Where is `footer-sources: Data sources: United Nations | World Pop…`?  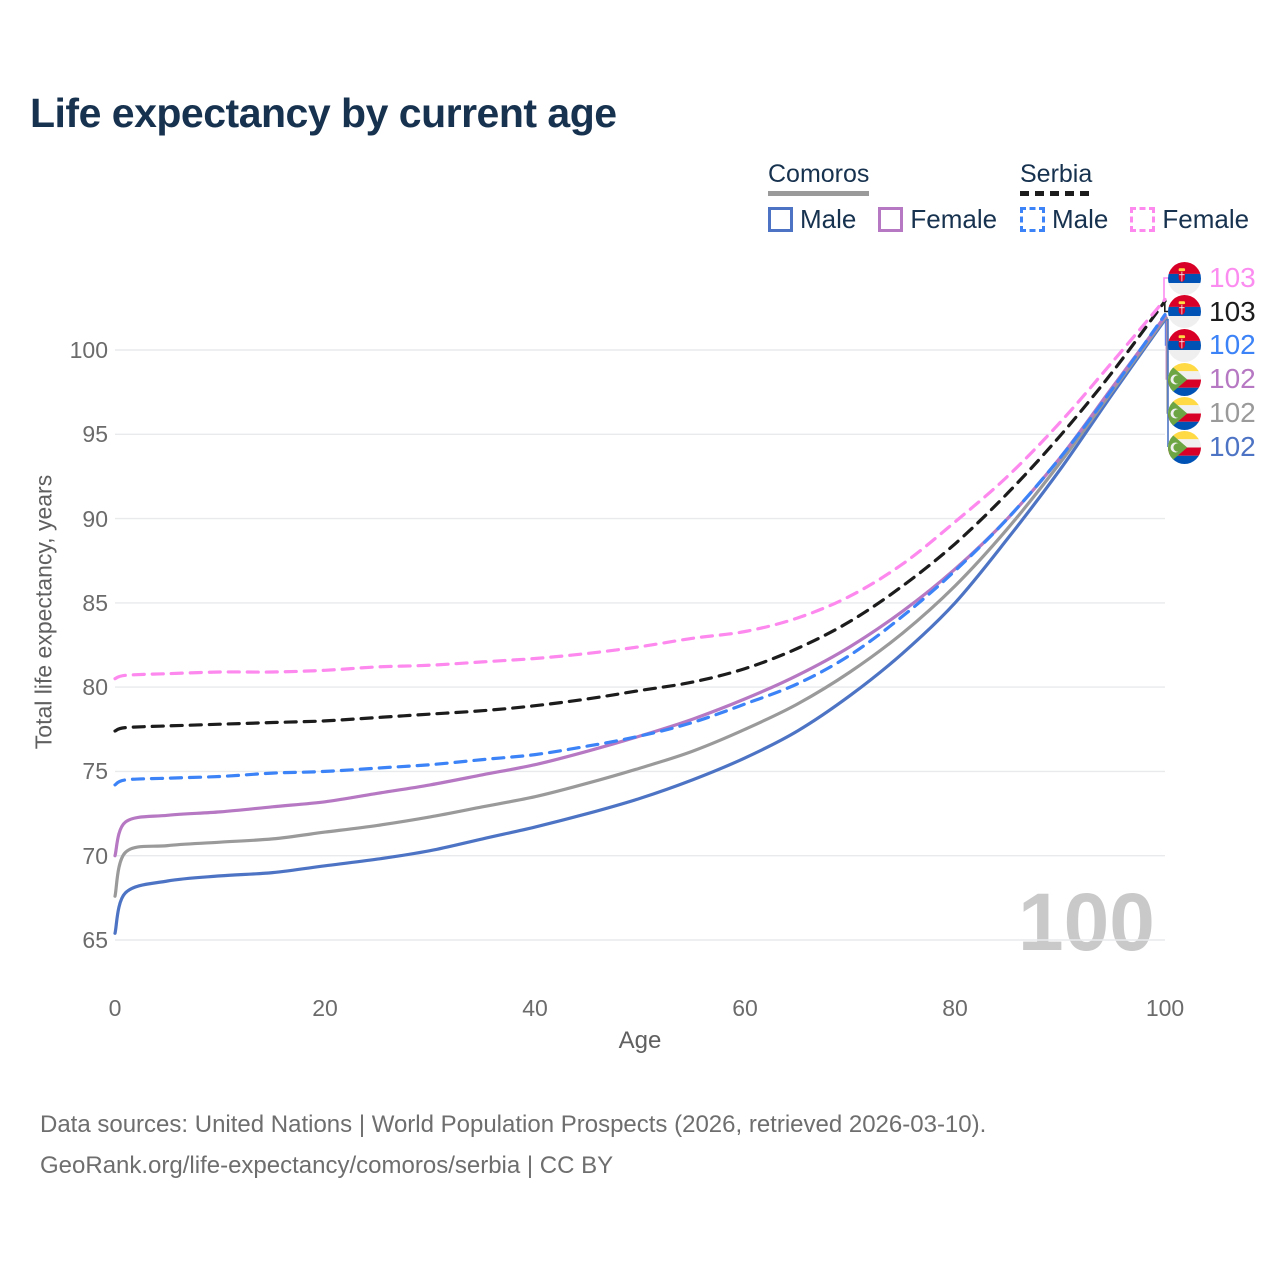 footer-sources: Data sources: United Nations | World Pop… is located at coordinates (513, 1124).